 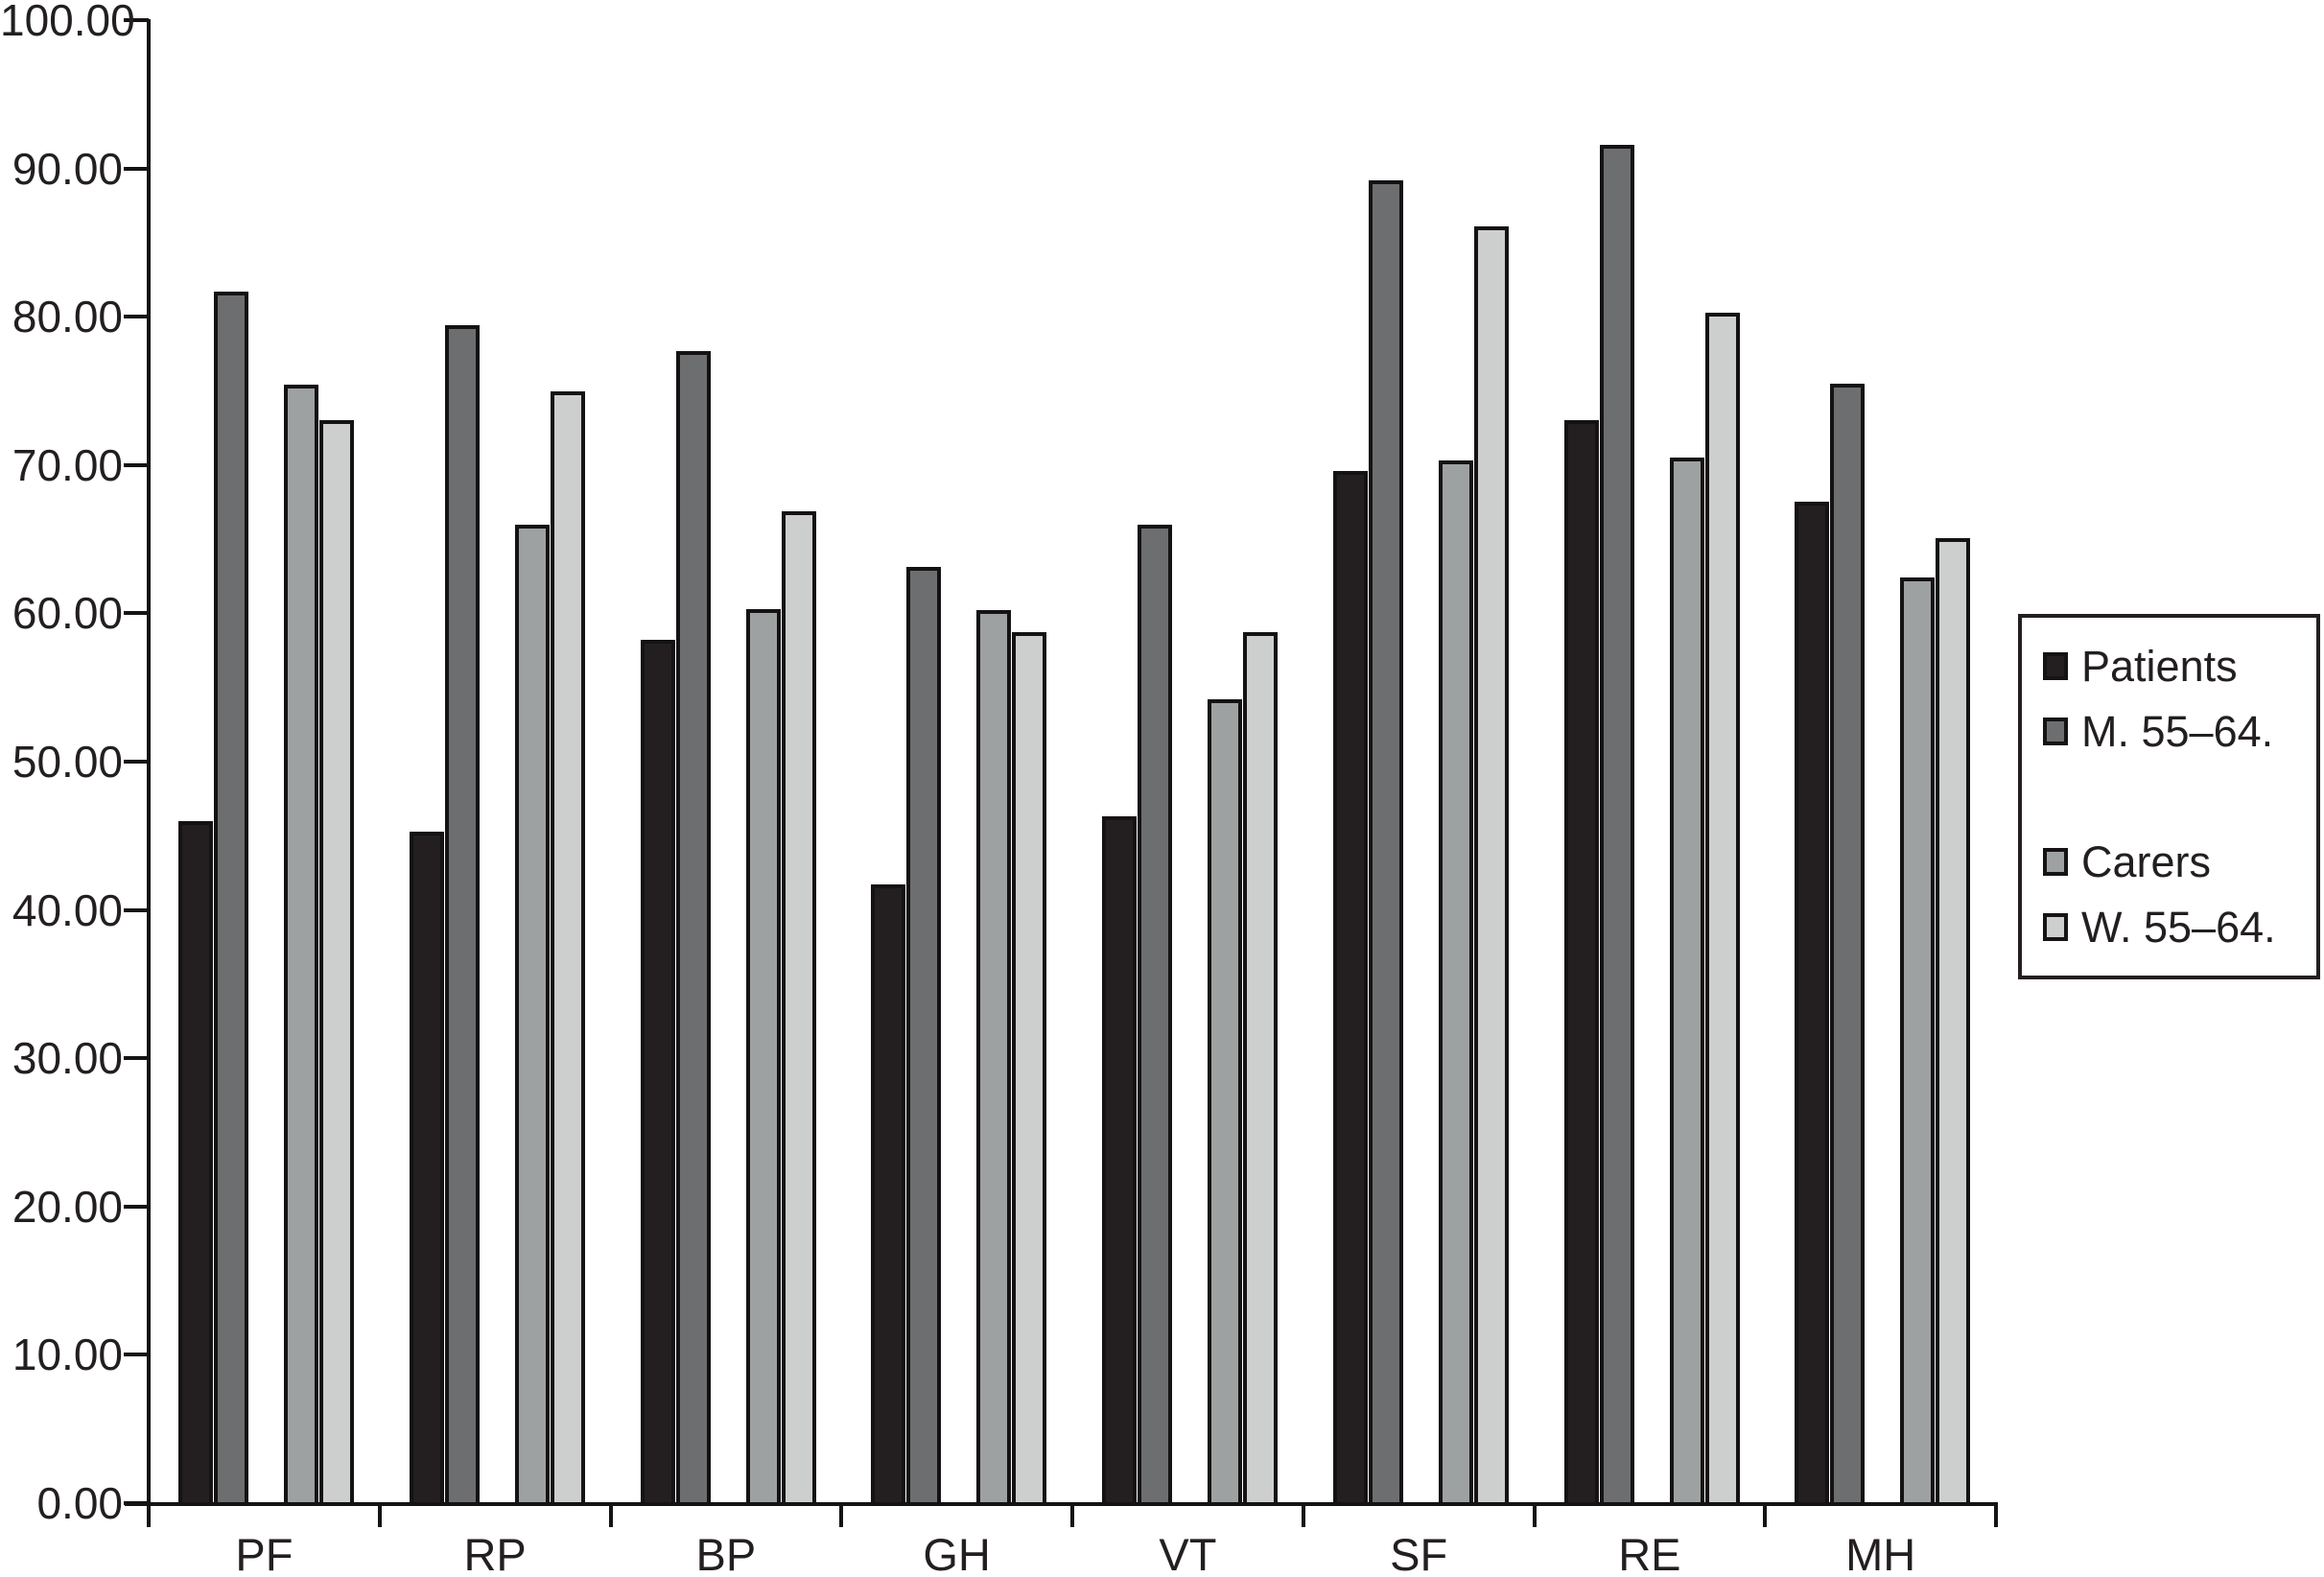 I want to click on bar-GH-patients, so click(x=888, y=1195).